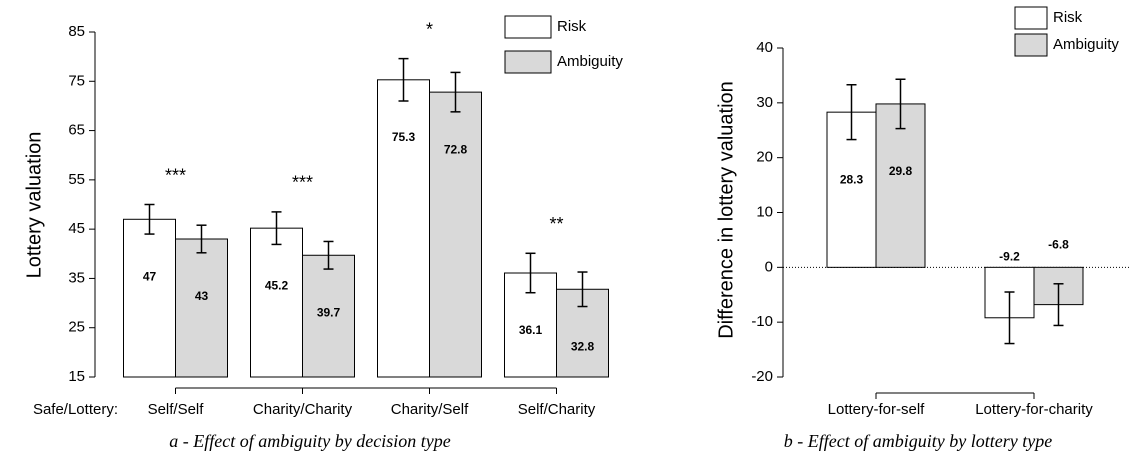 Image resolution: width=1130 pixels, height=461 pixels. Describe the element at coordinates (76, 376) in the screenshot. I see `y-tick-label: 15` at that location.